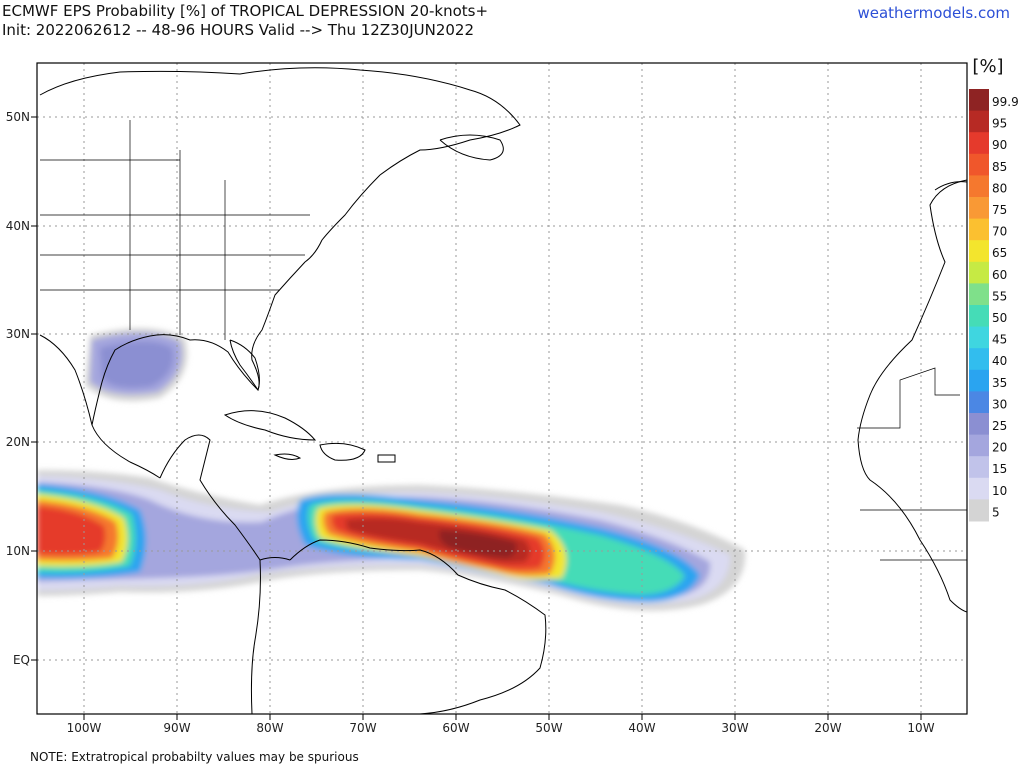 This screenshot has width=1024, height=768. What do you see at coordinates (999, 296) in the screenshot?
I see `colorbar-label: 55` at bounding box center [999, 296].